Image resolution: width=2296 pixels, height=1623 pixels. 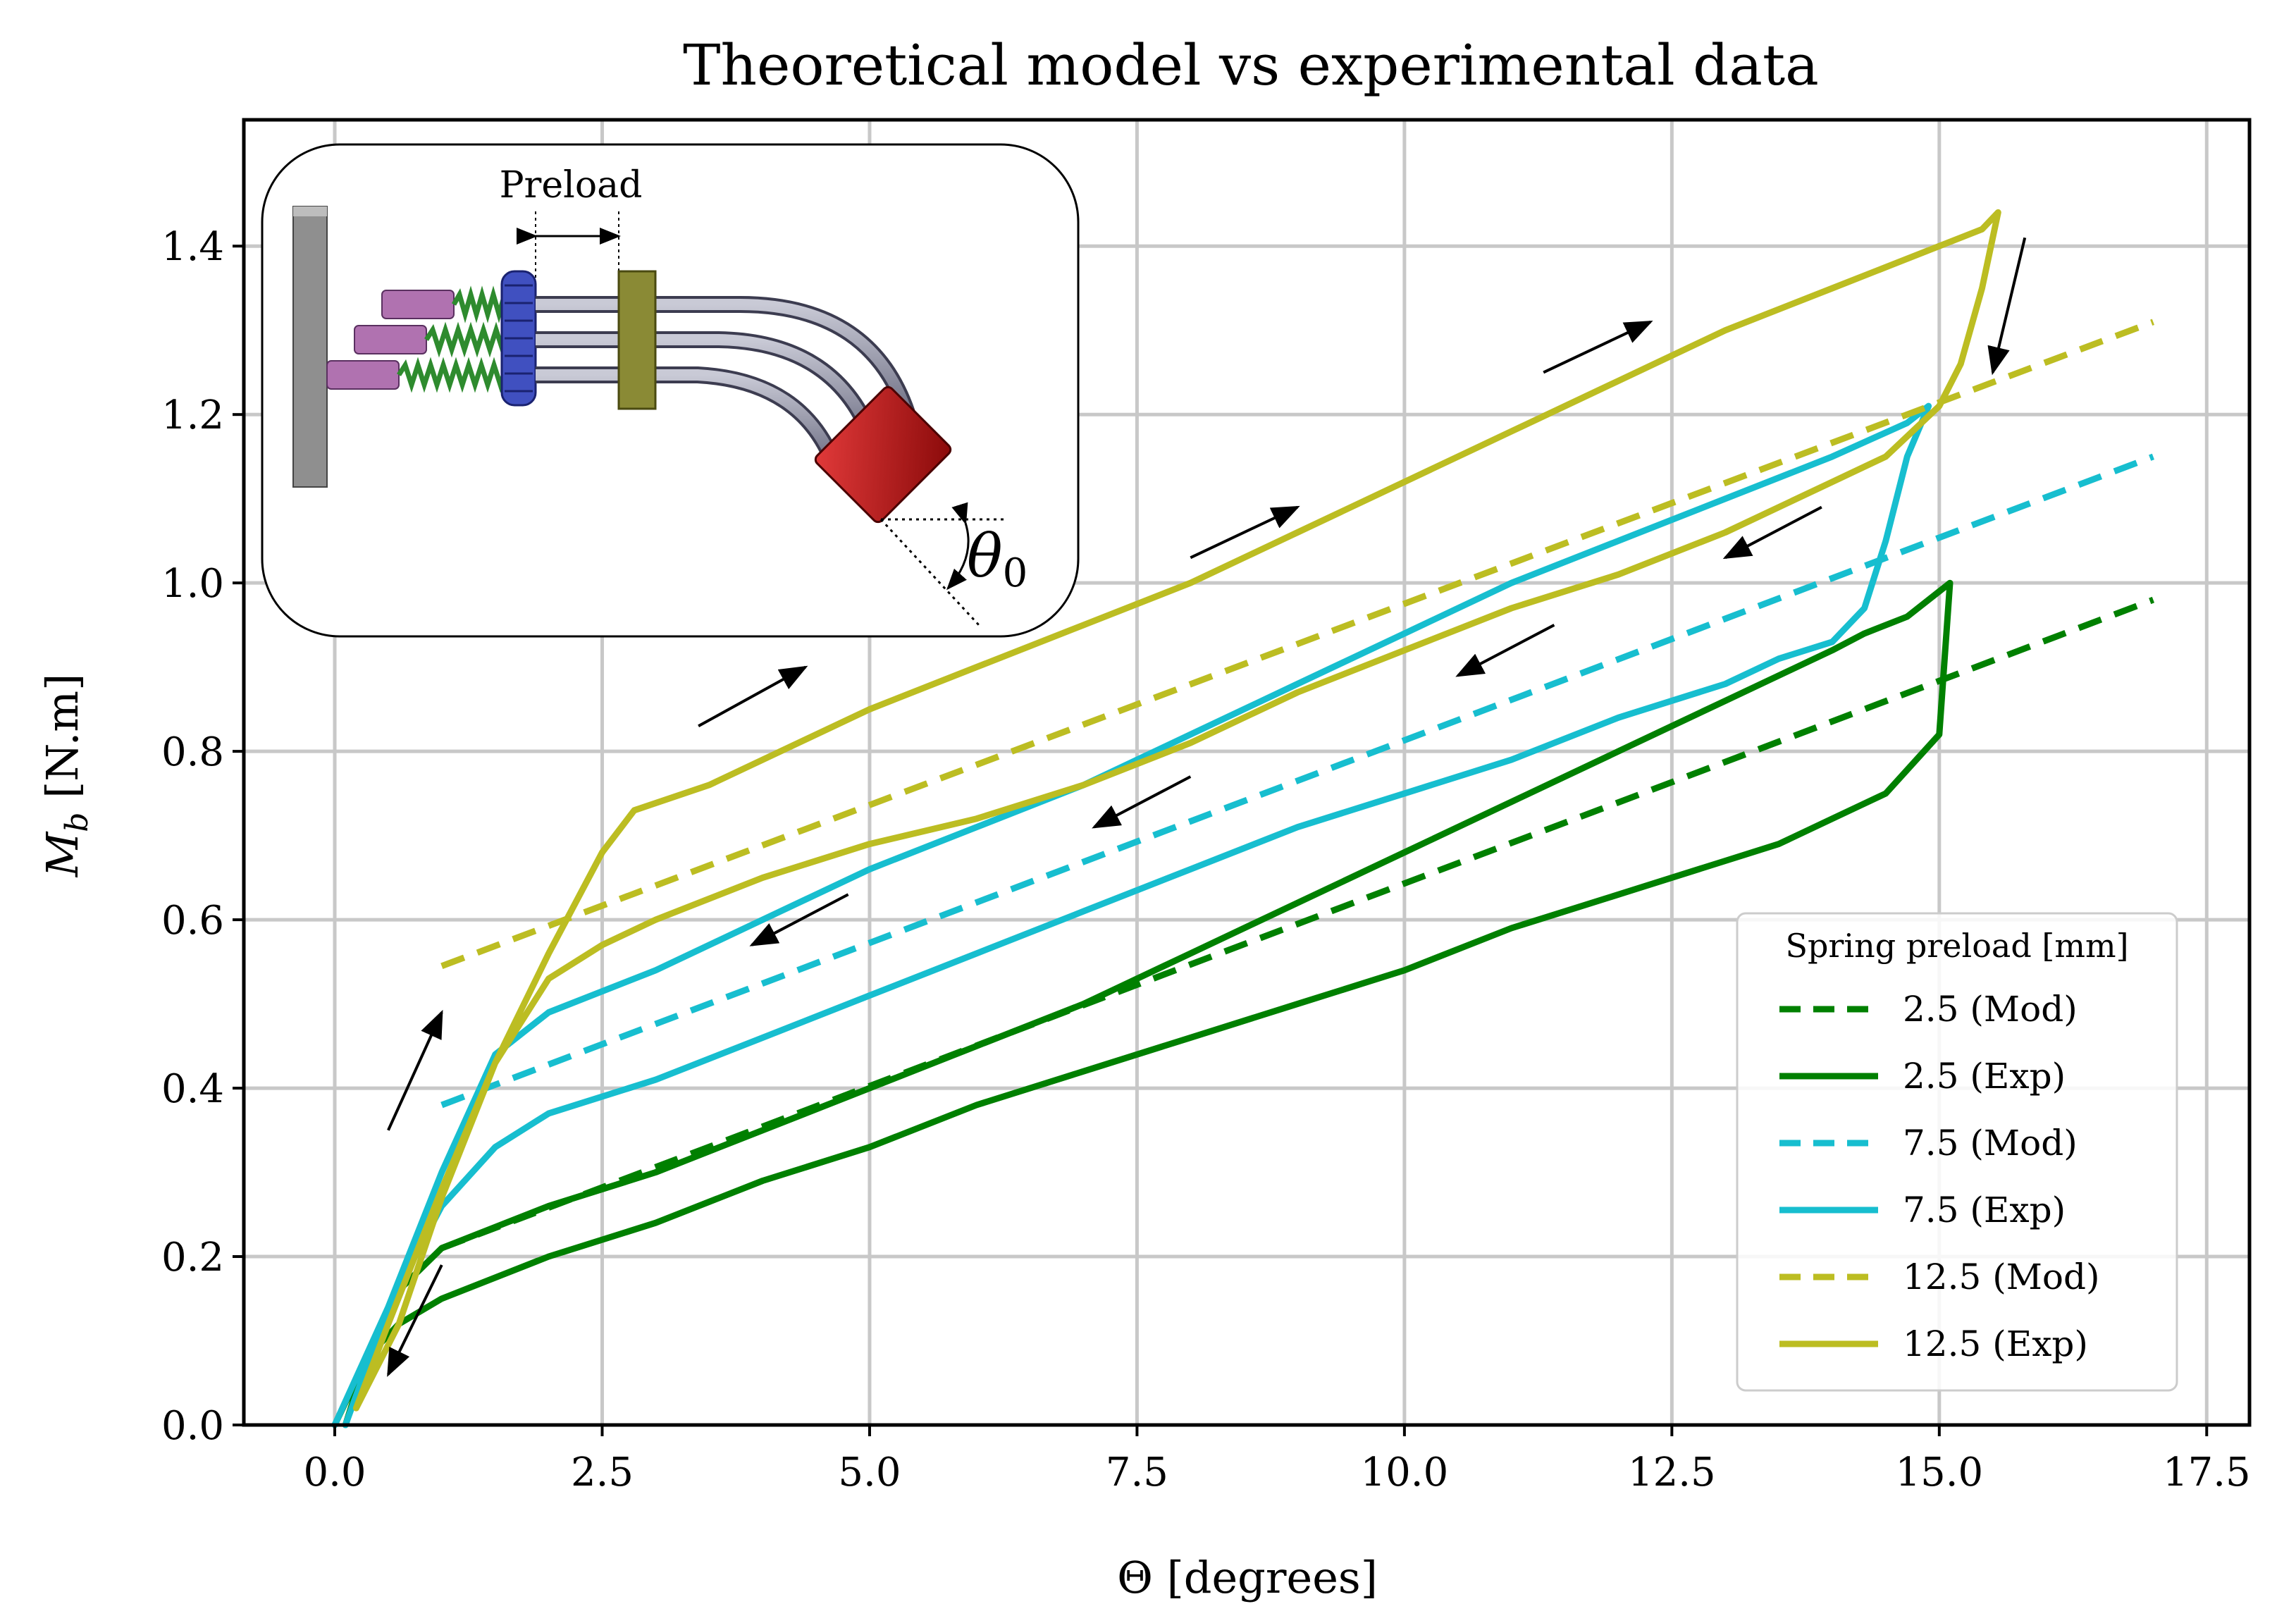 I want to click on base-plate, so click(x=310, y=347).